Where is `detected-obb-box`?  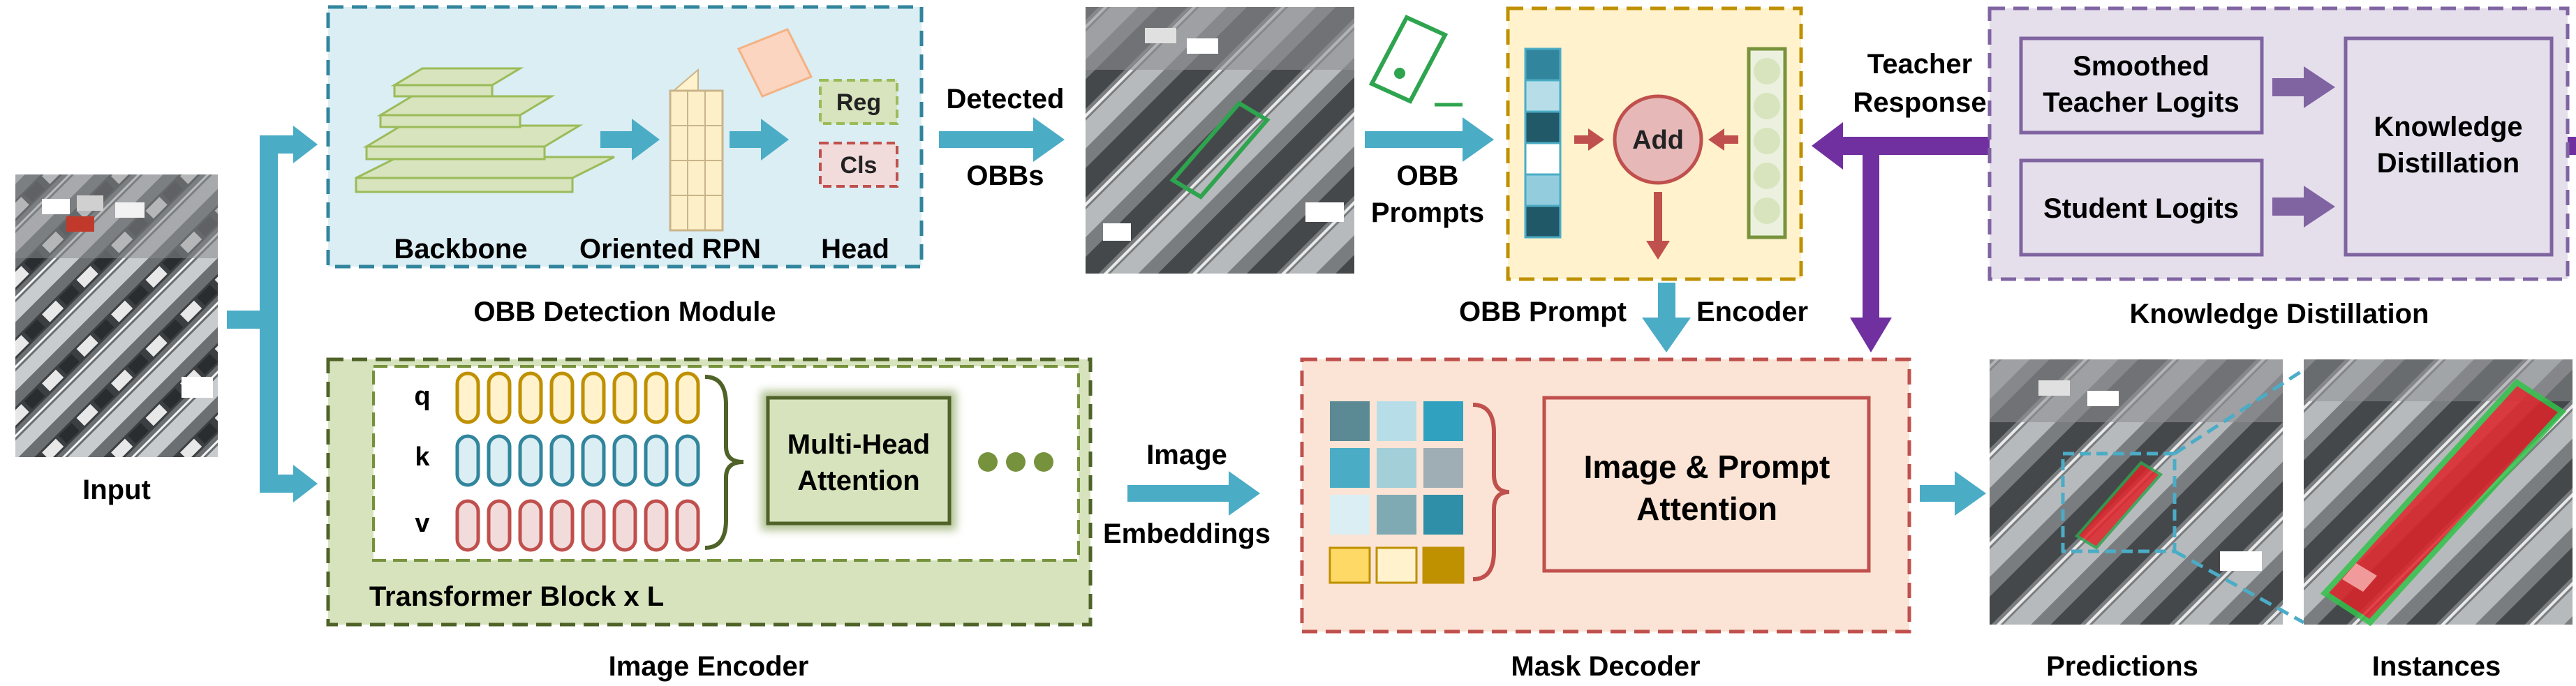
detected-obb-box is located at coordinates (1220, 150).